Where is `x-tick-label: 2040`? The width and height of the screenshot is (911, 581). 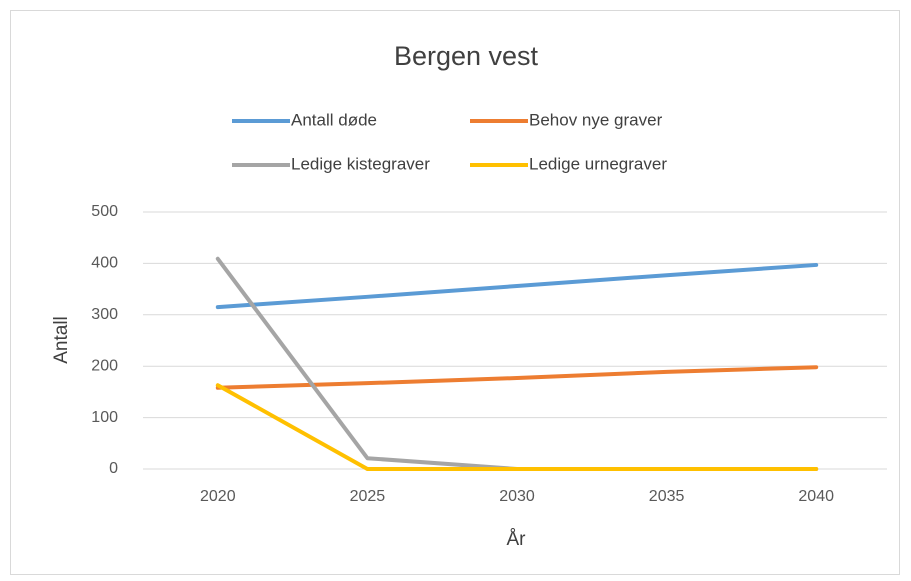 x-tick-label: 2040 is located at coordinates (816, 496).